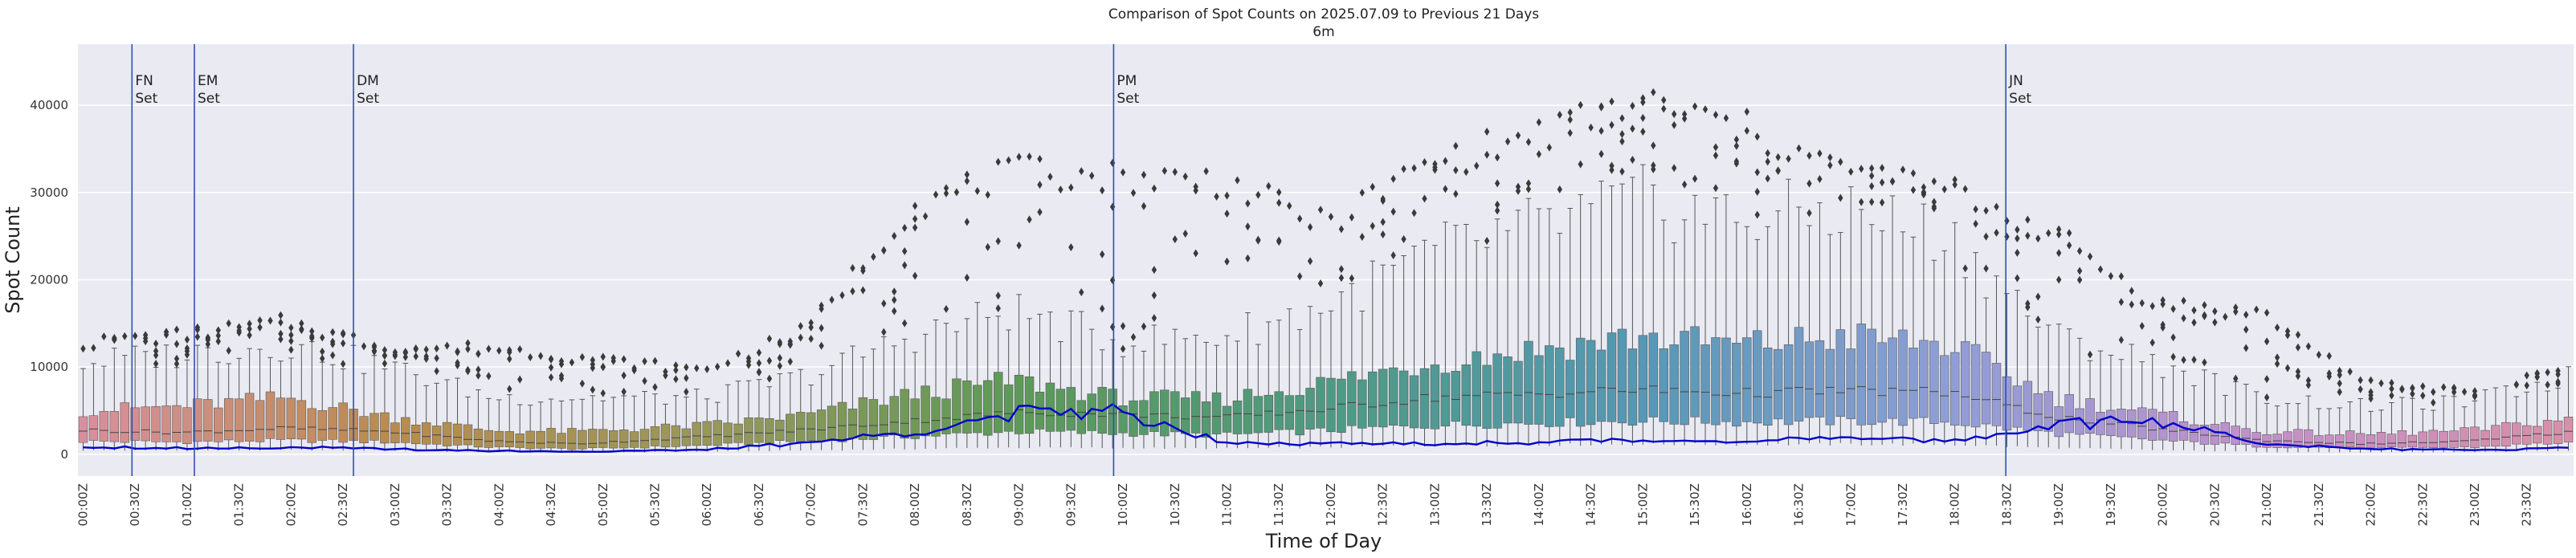 The width and height of the screenshot is (2576, 558). What do you see at coordinates (1955, 505) in the screenshot?
I see `x-tick-label: 18:00Z` at bounding box center [1955, 505].